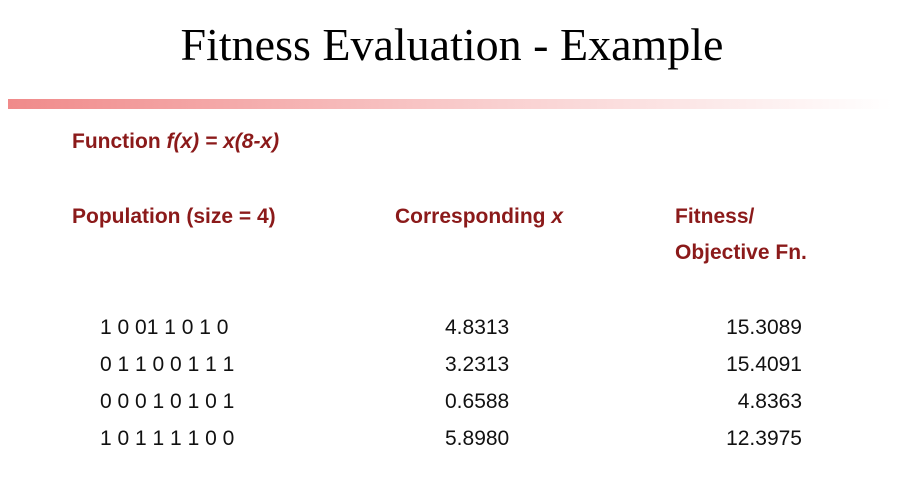 This screenshot has height=502, width=904. Describe the element at coordinates (116, 141) in the screenshot. I see `function-label: Function` at that location.